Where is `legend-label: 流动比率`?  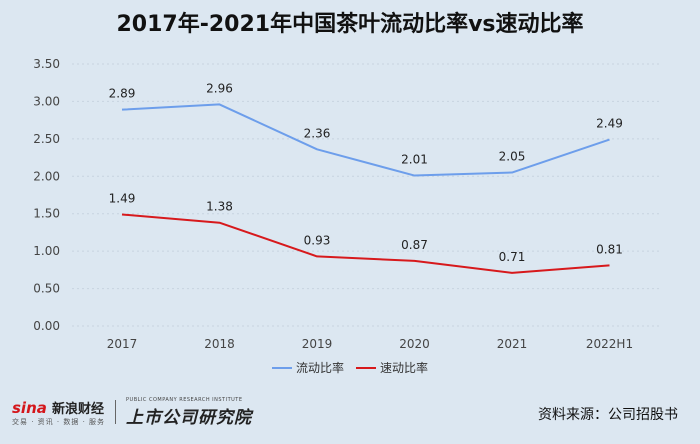
legend-label: 流动比率 is located at coordinates (320, 367).